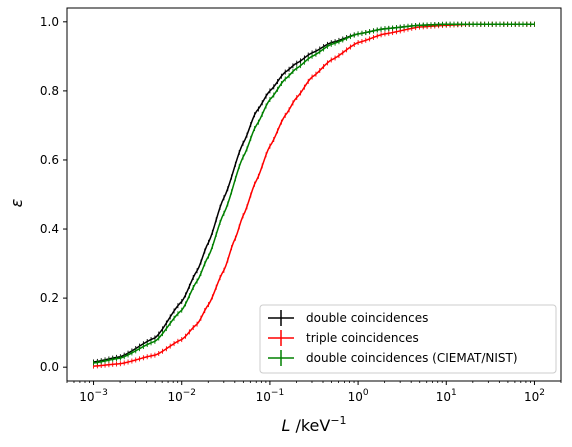  I want to click on x-axis-label: L /keV−1, so click(313, 424).